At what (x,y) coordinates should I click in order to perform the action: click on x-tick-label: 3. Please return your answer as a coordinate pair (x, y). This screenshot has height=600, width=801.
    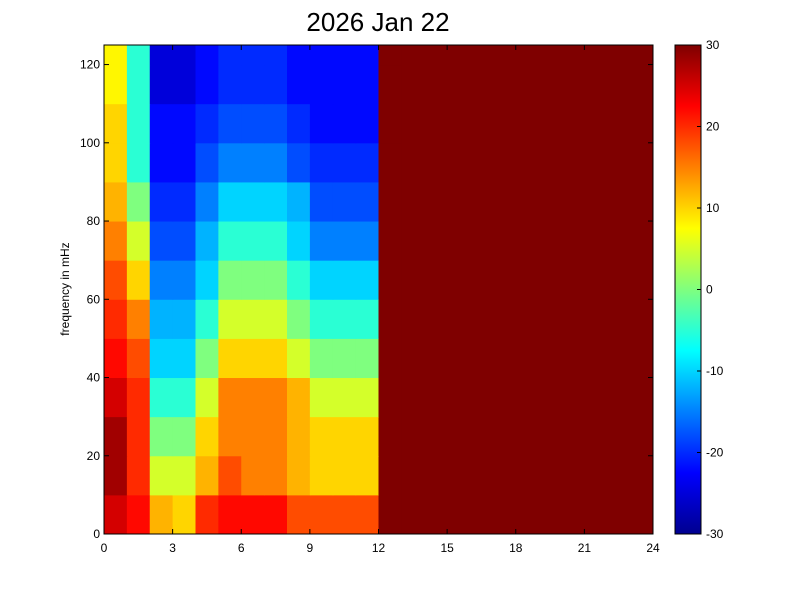
    Looking at the image, I should click on (172, 548).